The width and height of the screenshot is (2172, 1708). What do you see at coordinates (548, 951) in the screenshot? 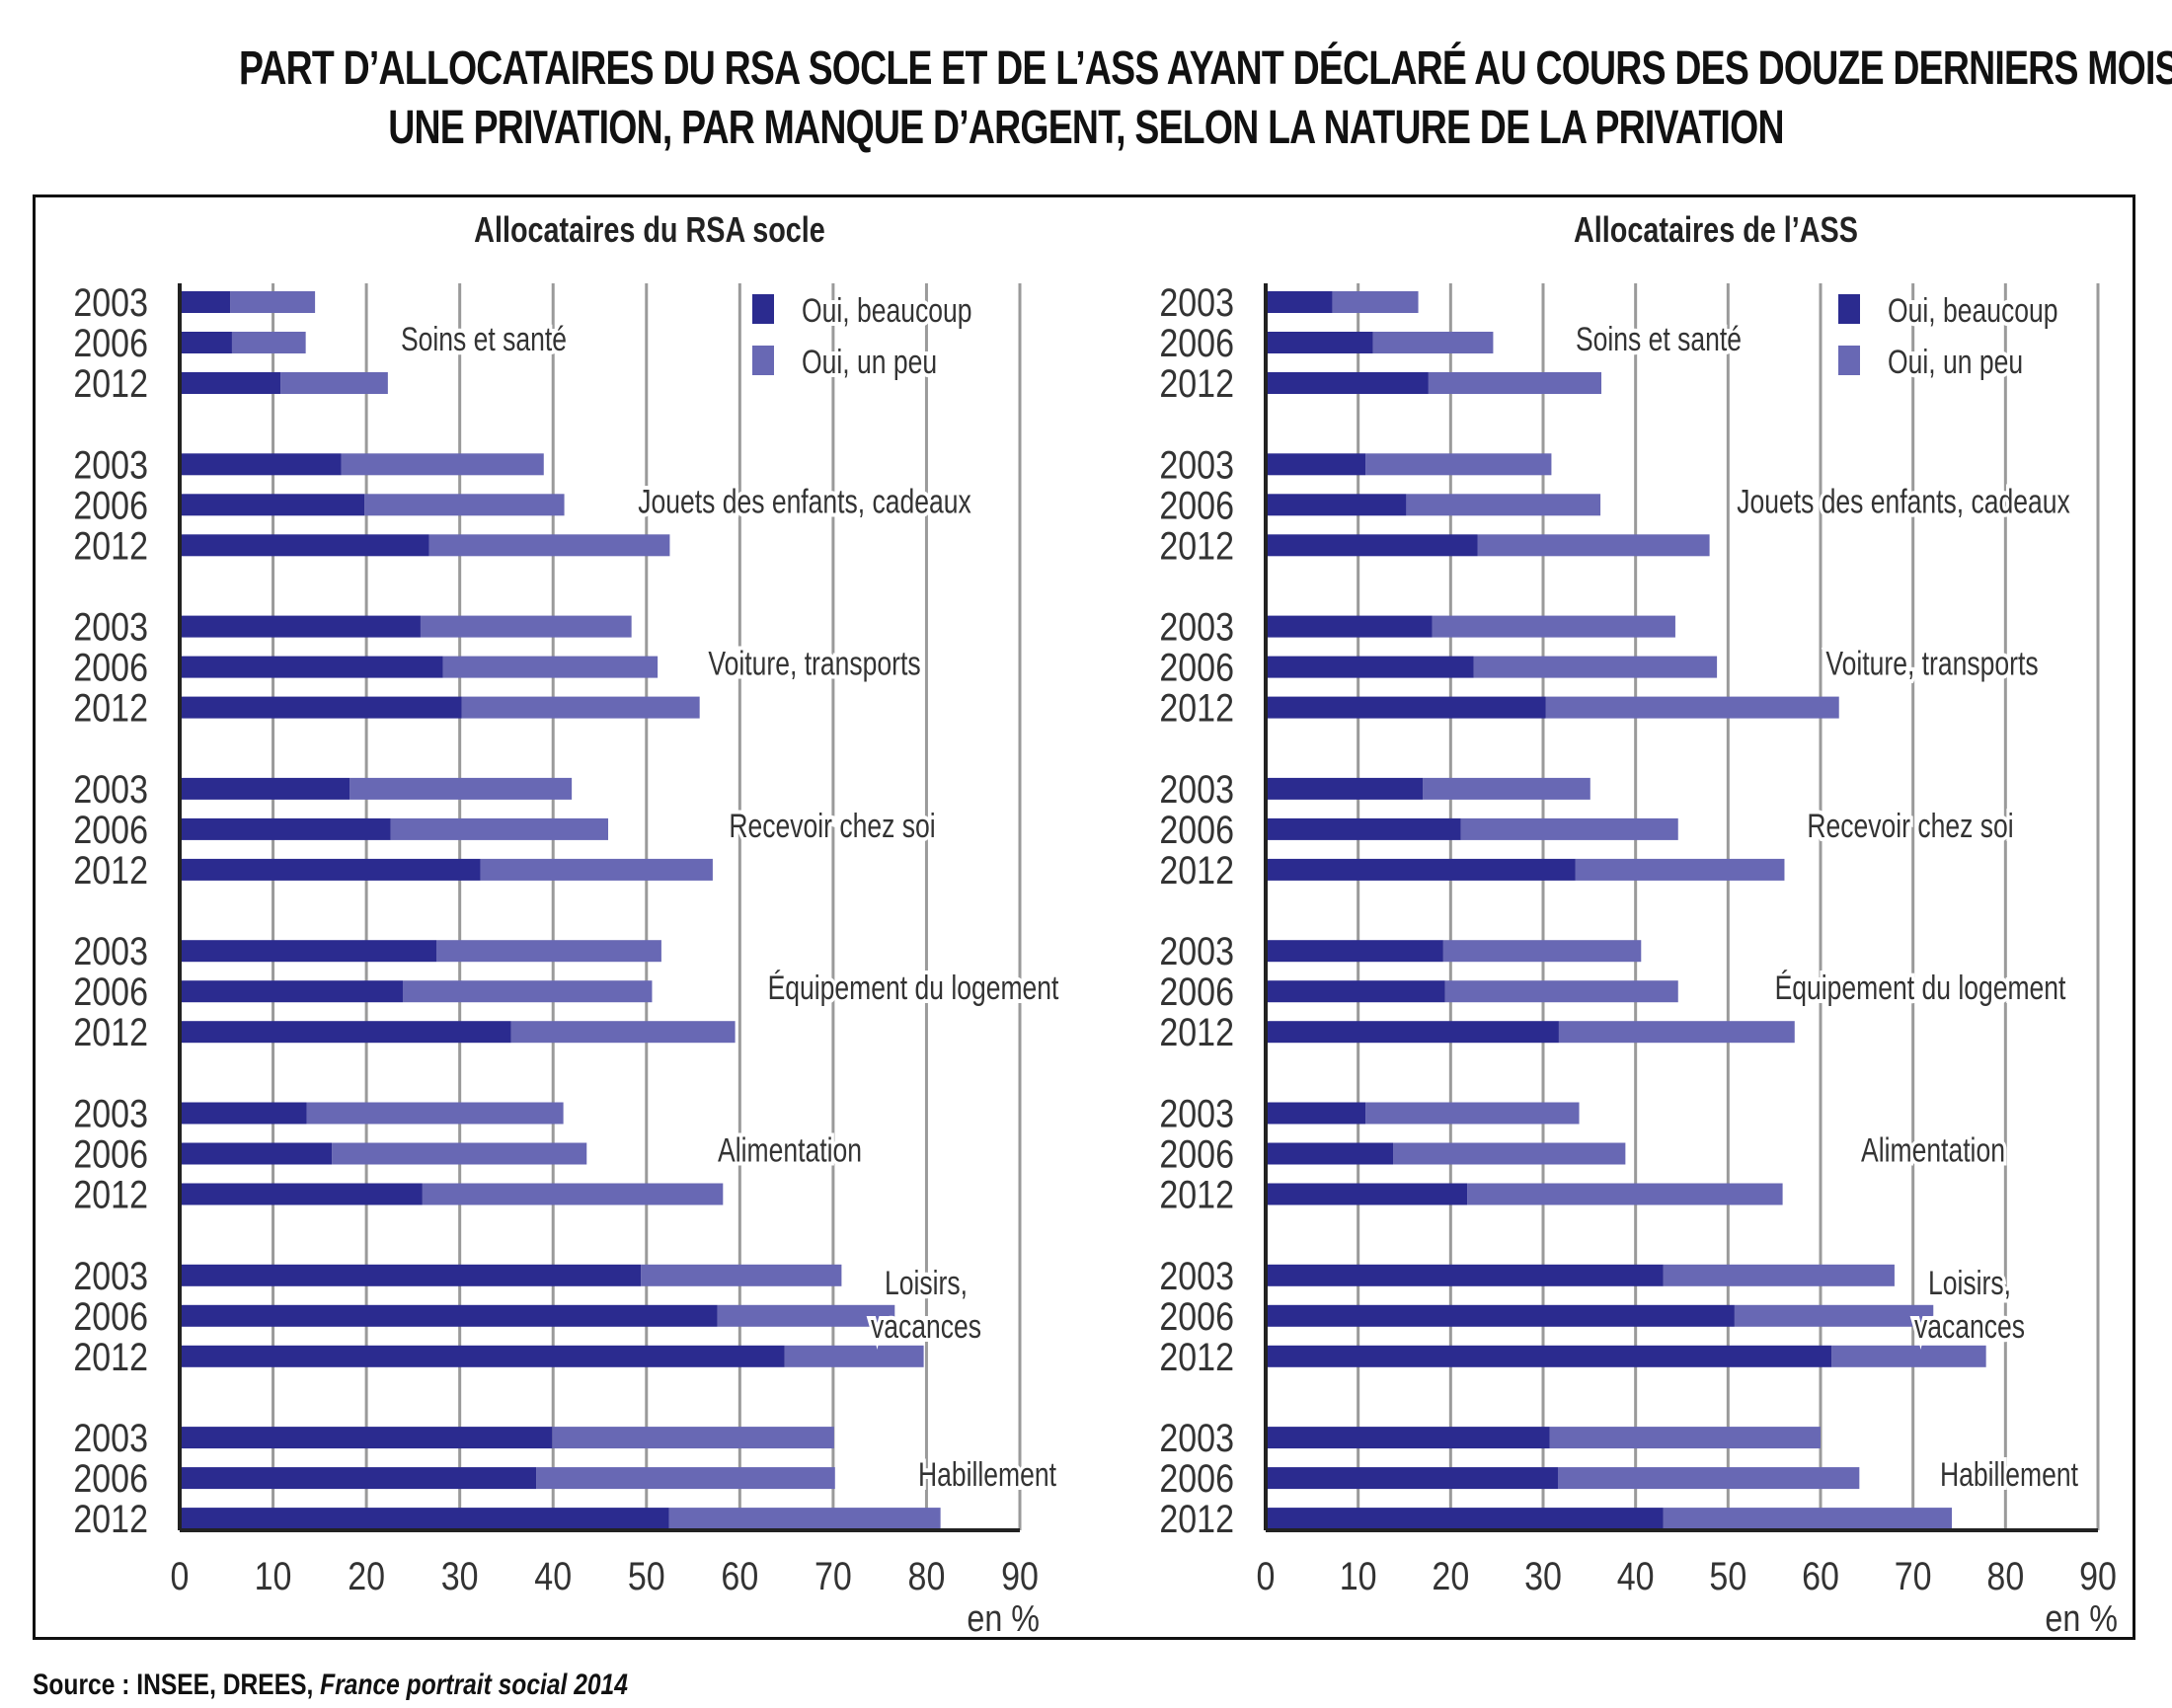
I see `bar-un-peu-rsa-4-2003` at bounding box center [548, 951].